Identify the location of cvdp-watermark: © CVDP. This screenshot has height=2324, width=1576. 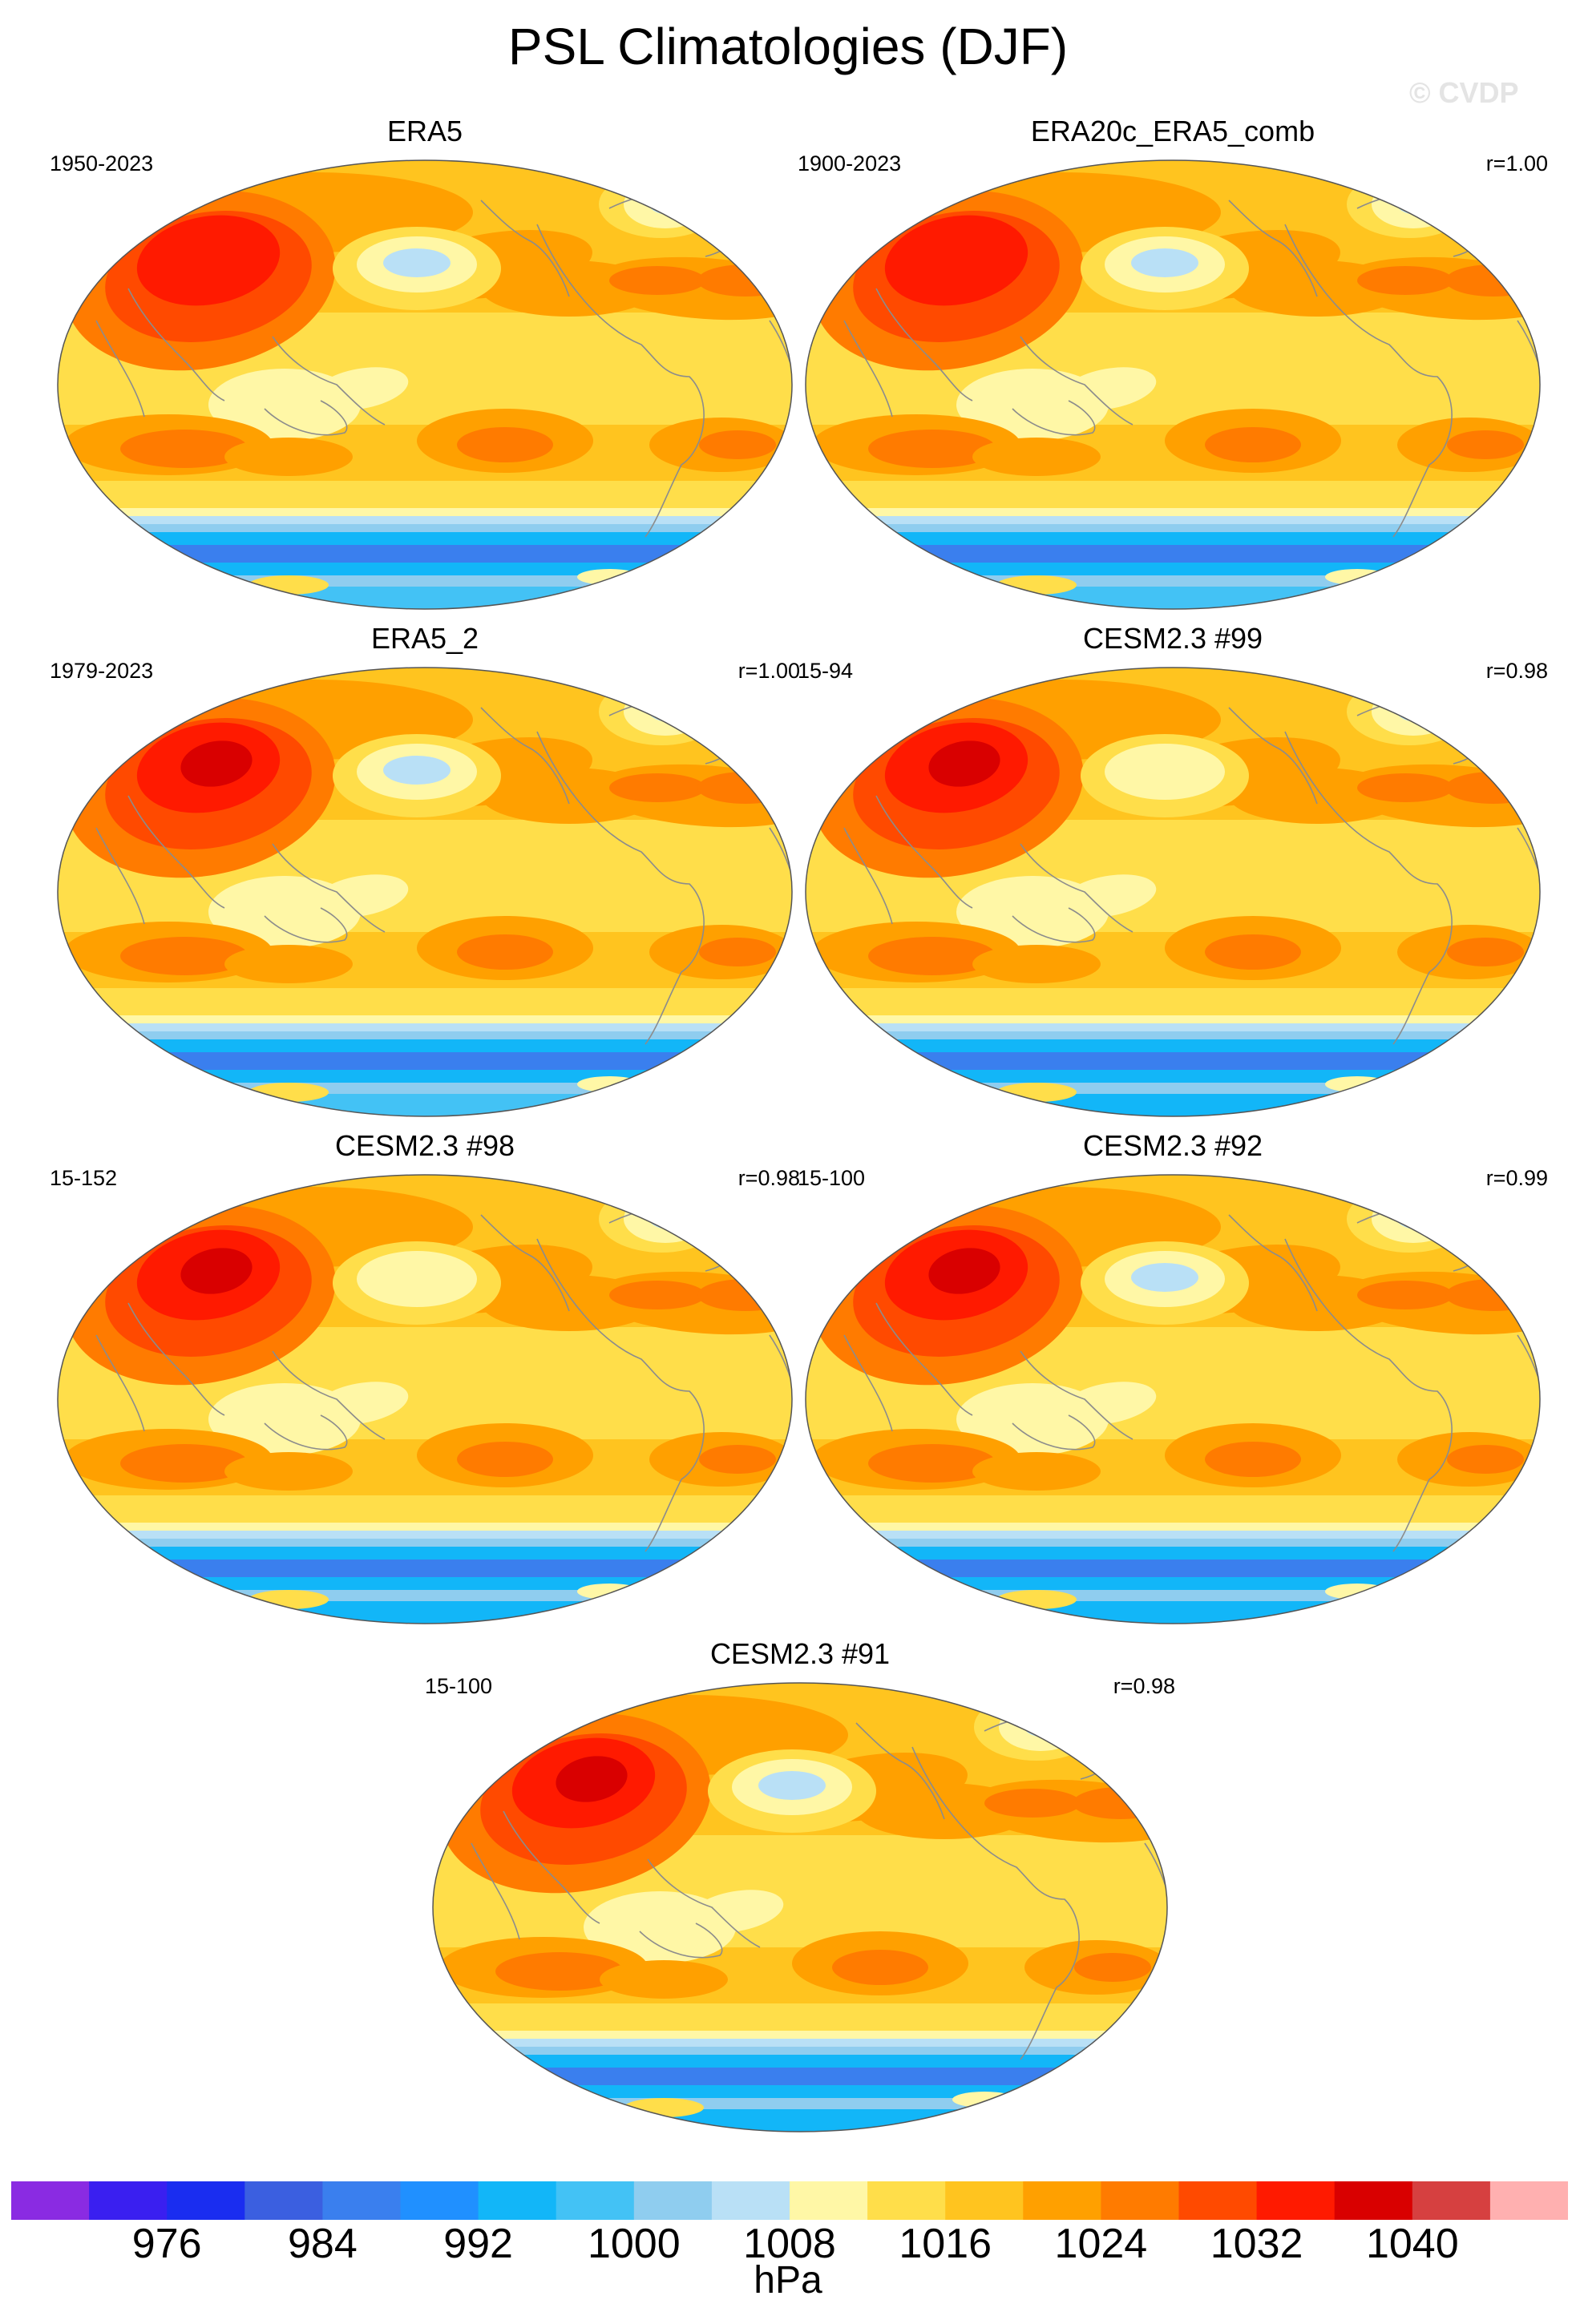
(1464, 92).